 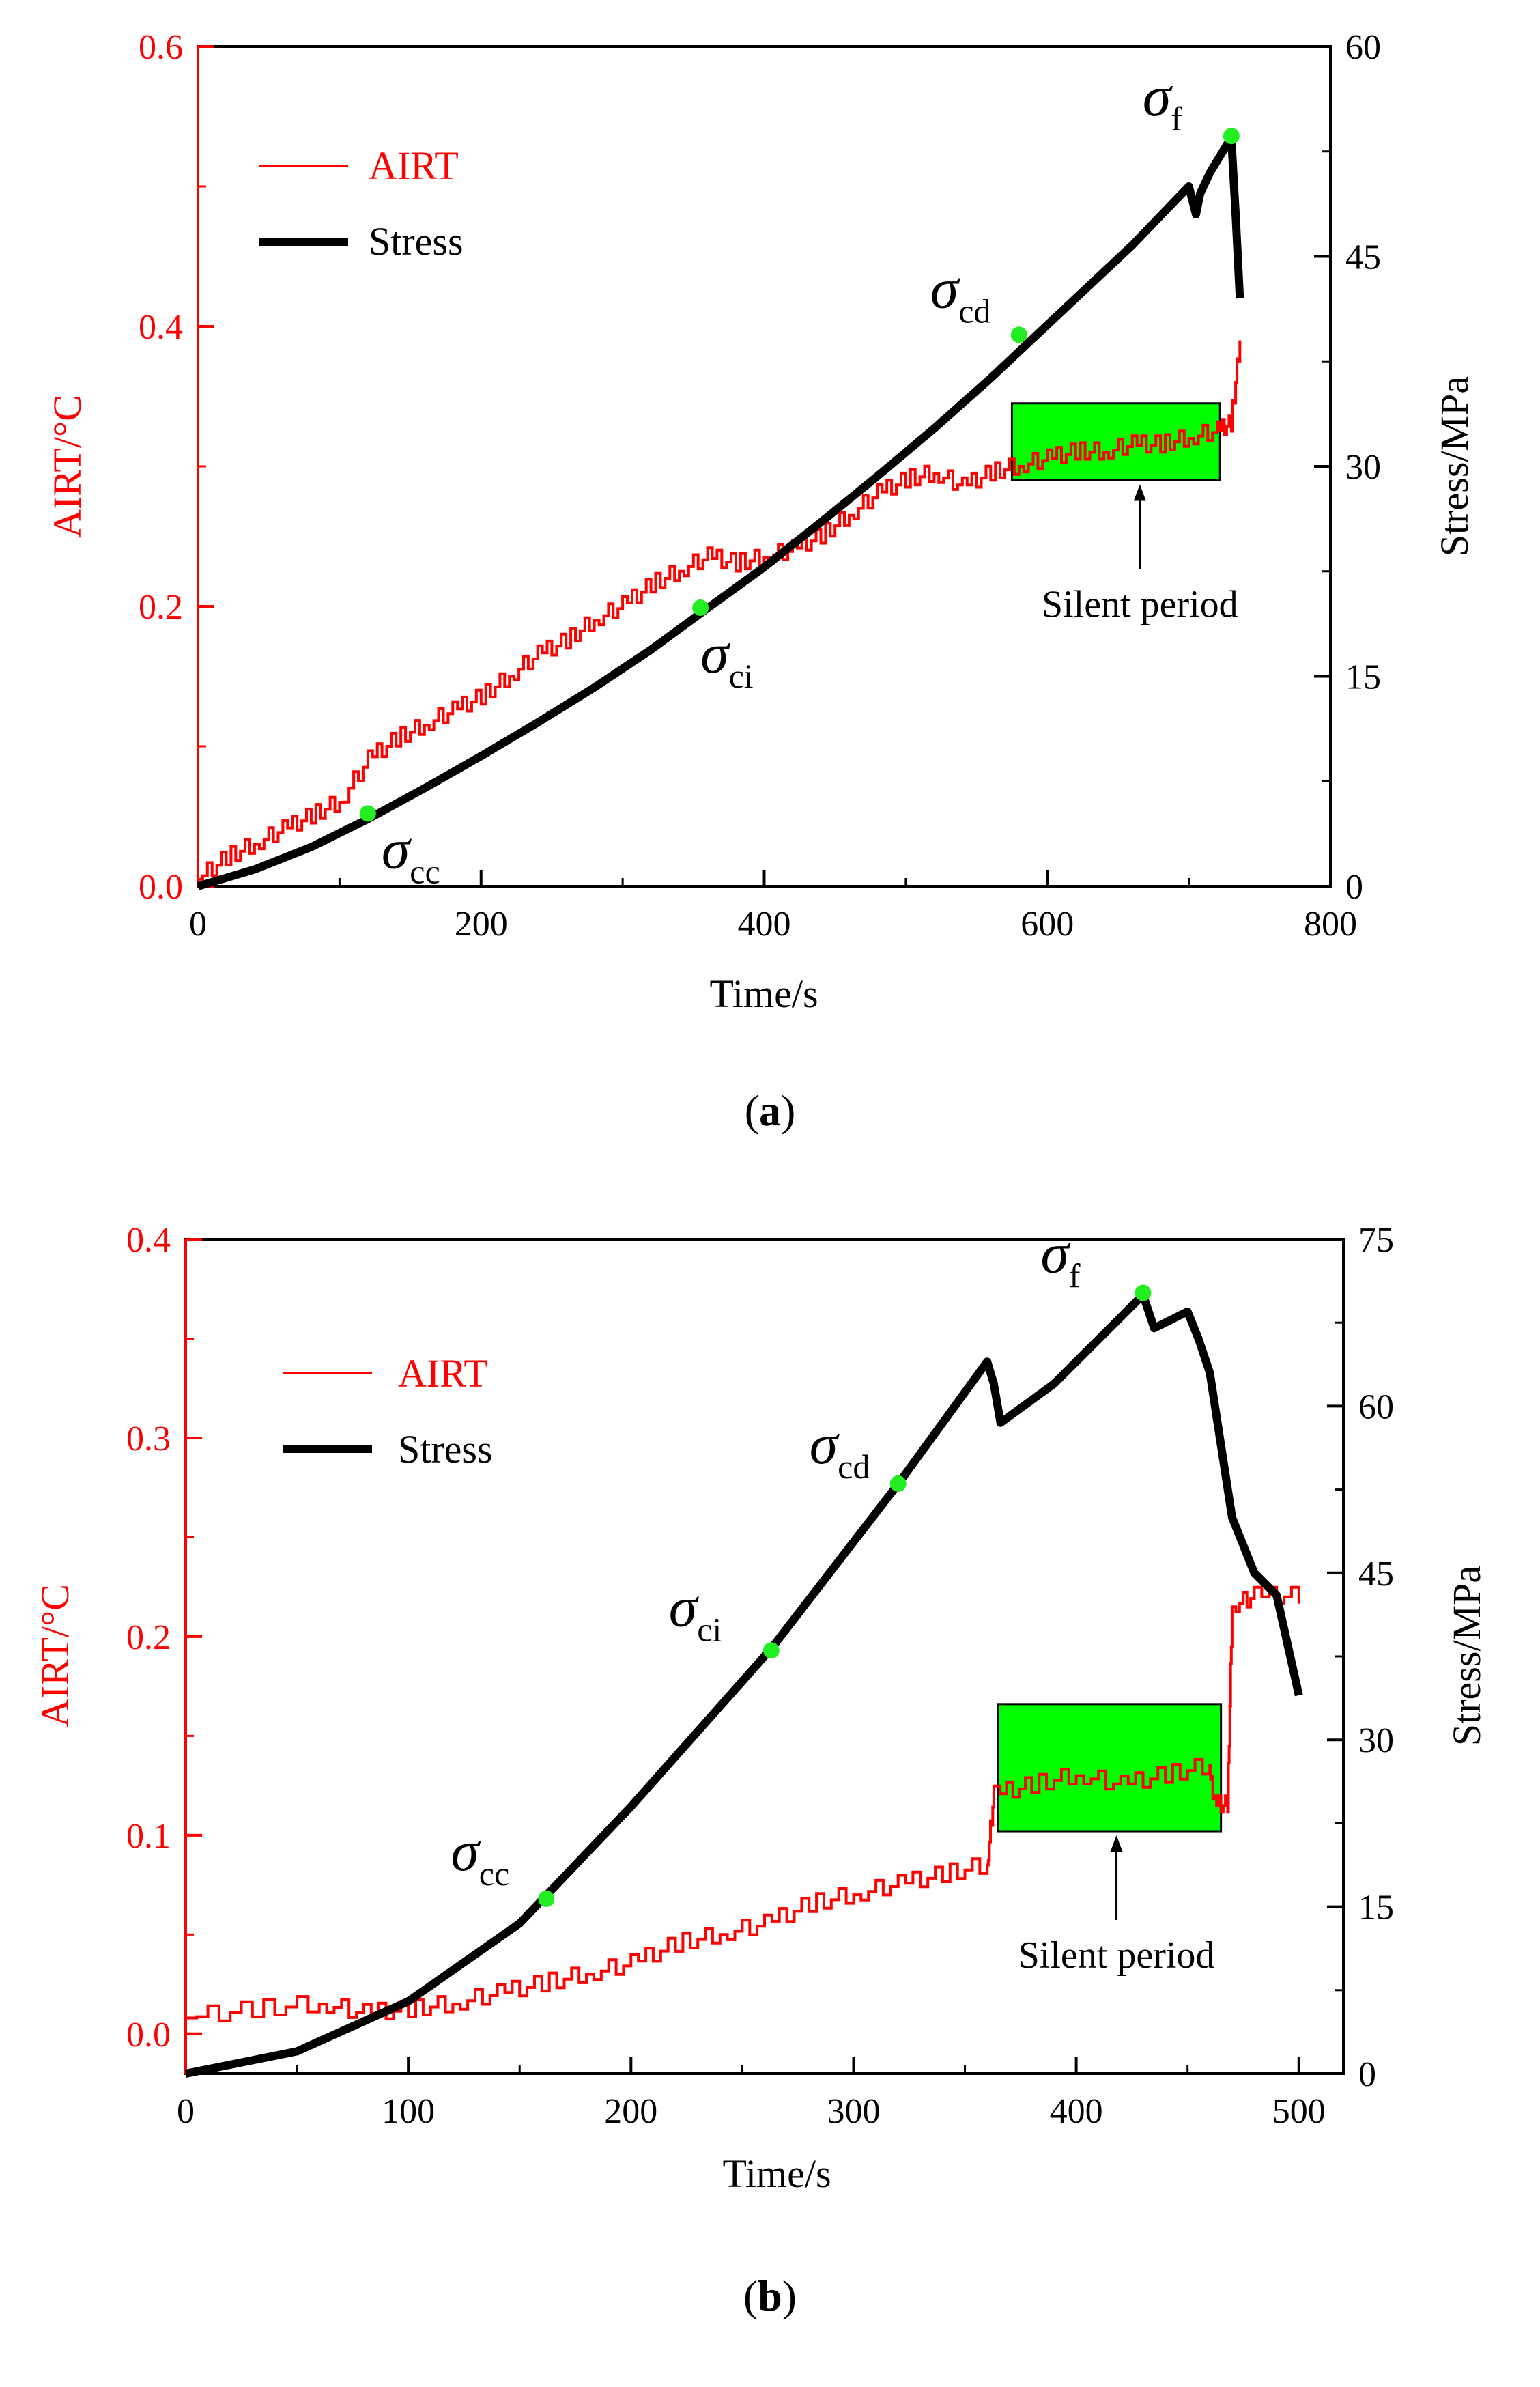 I want to click on marker-sigma-f-a, so click(x=1231, y=136).